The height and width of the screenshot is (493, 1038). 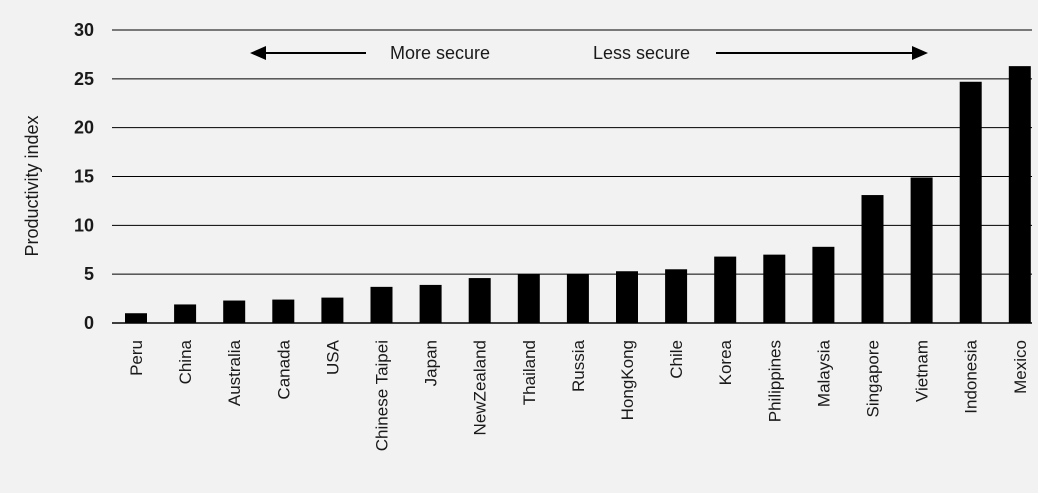 What do you see at coordinates (480, 387) in the screenshot?
I see `x-tick-label: NewZealand` at bounding box center [480, 387].